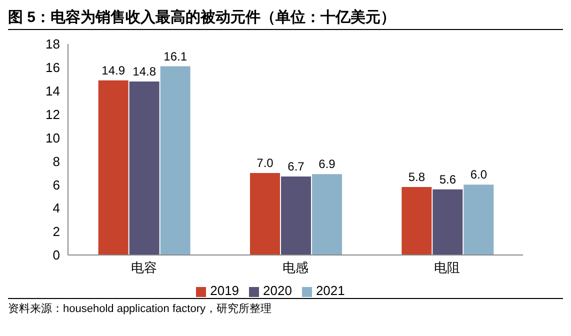  I want to click on legend-label: 2020, so click(277, 290).